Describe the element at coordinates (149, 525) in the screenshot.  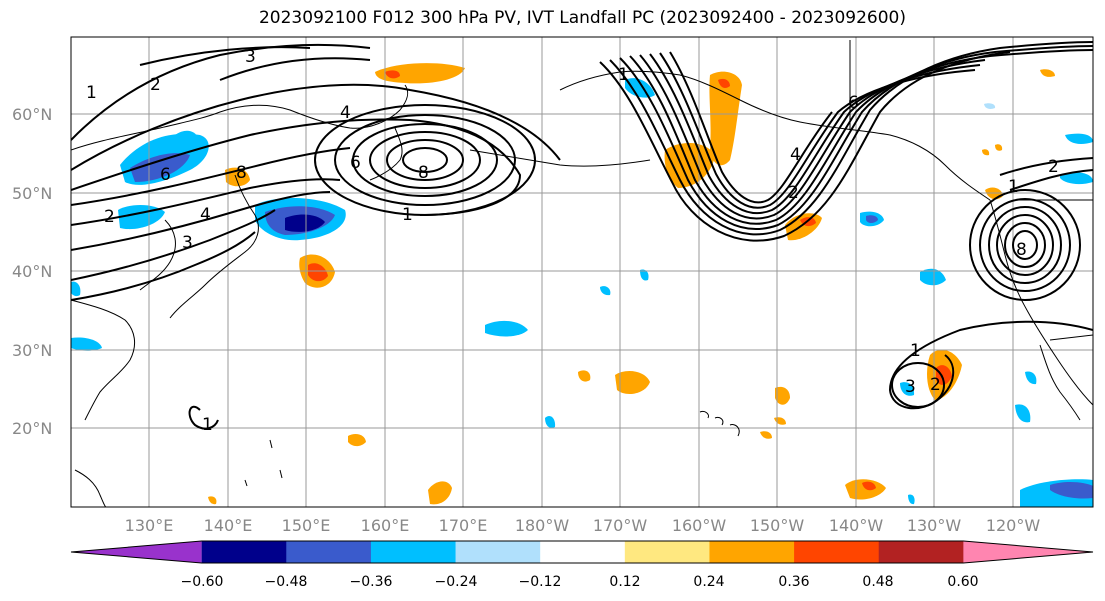
I see `lon-label: 130°E` at that location.